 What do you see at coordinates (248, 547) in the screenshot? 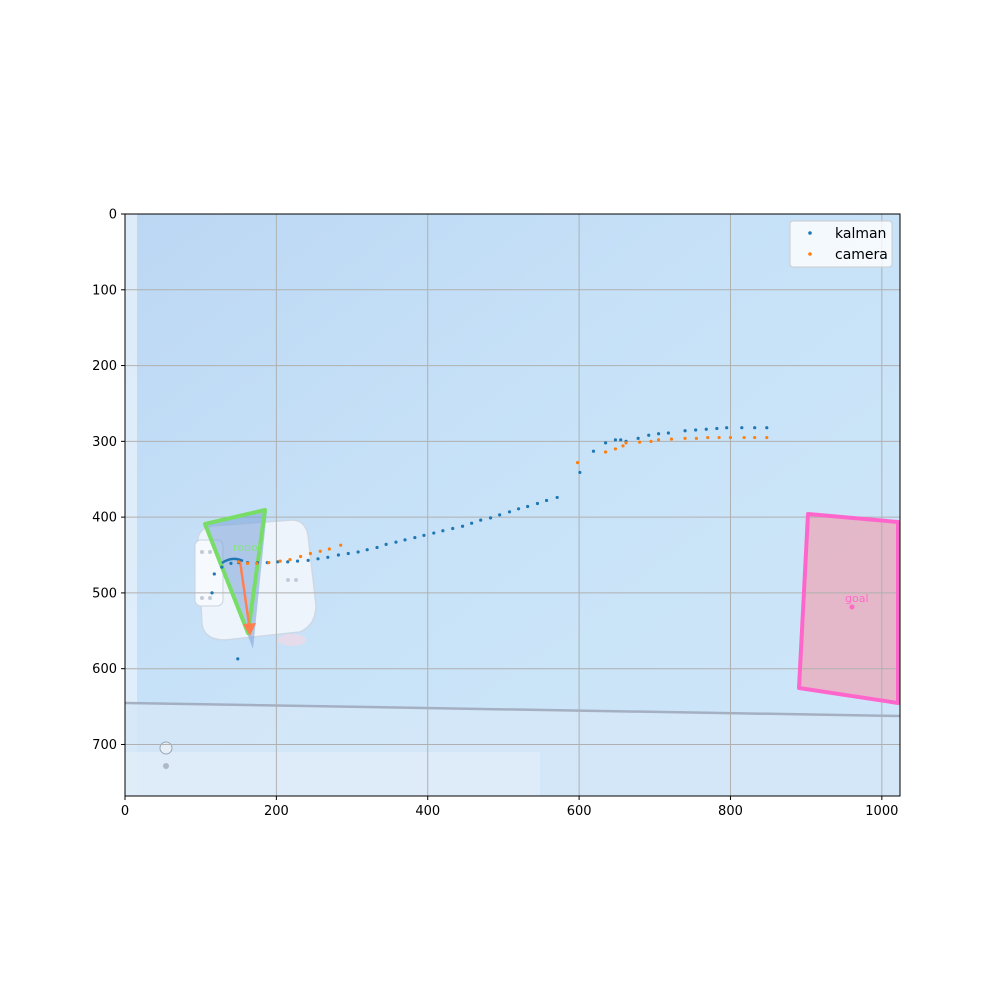
I see `robot-label: robot` at bounding box center [248, 547].